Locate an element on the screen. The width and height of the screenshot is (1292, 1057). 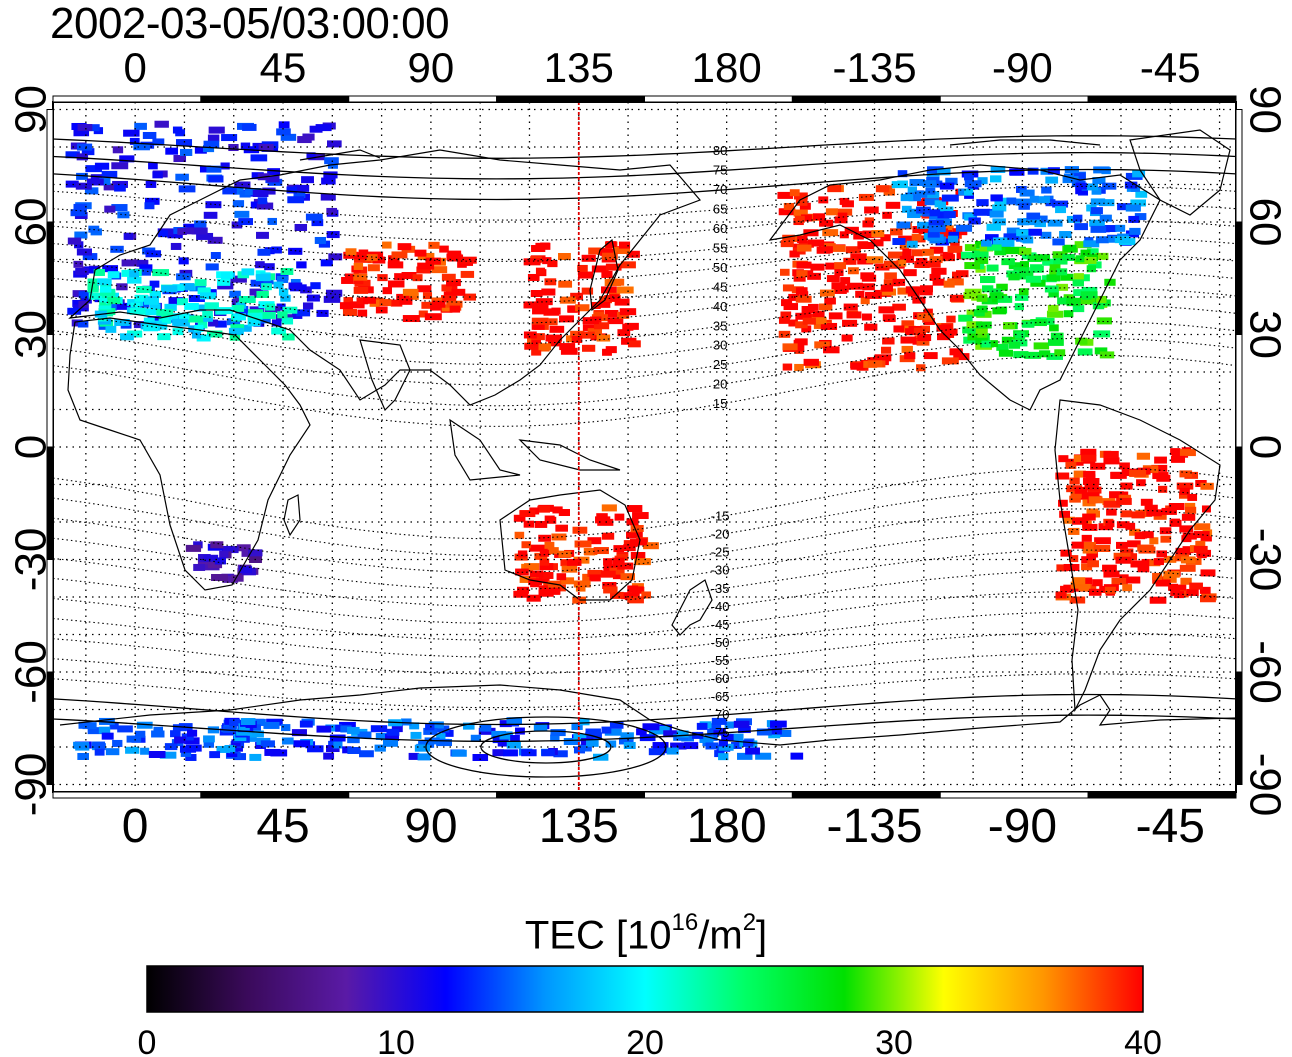
right-latitude-axis: 90 60 30 0 -30 -60 -90 is located at coordinates (1264, 450).